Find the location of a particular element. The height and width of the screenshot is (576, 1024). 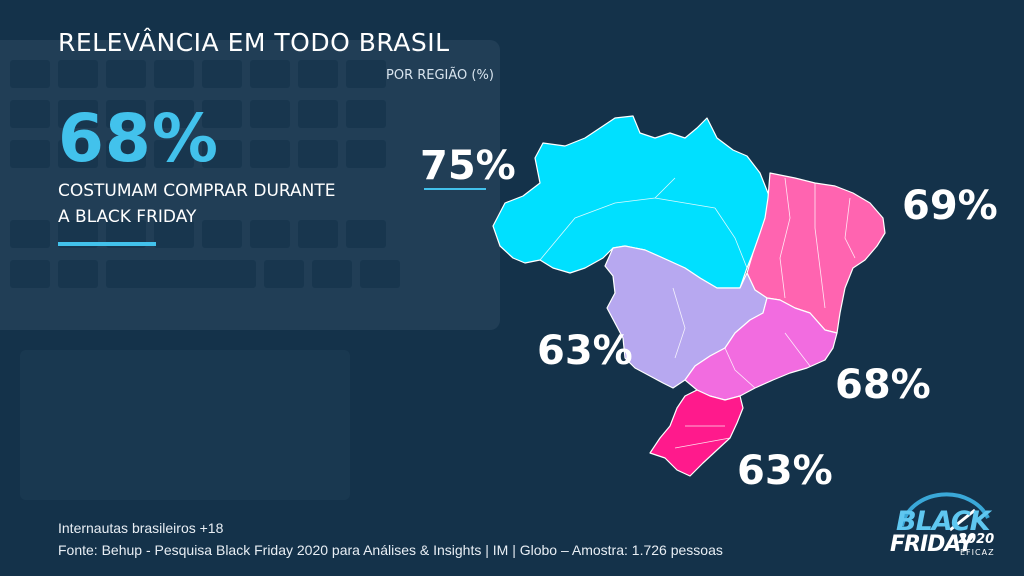

value-centro-oeste: 63% is located at coordinates (585, 351).